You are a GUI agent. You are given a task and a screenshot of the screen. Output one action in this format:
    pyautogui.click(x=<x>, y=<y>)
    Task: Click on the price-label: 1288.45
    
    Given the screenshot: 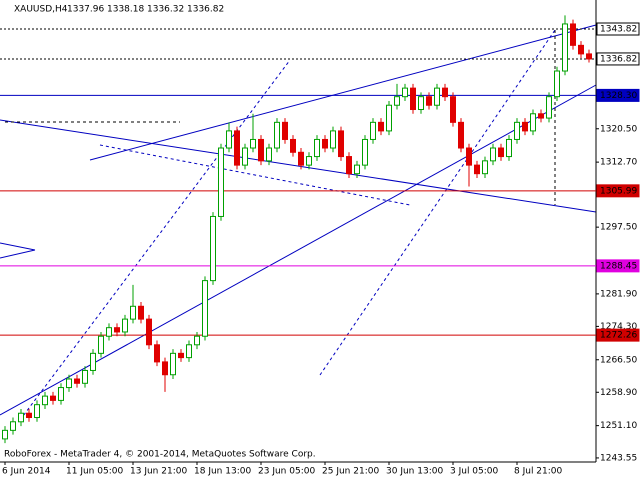 What is the action you would take?
    pyautogui.click(x=618, y=266)
    